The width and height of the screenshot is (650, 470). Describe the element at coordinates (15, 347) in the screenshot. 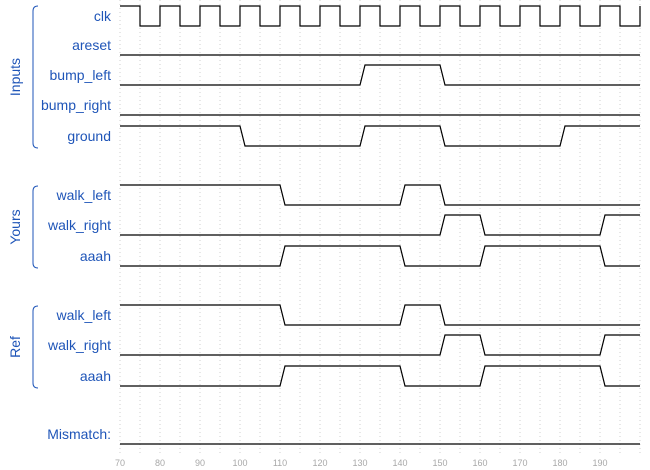

I see `group-label-ref: Ref` at that location.